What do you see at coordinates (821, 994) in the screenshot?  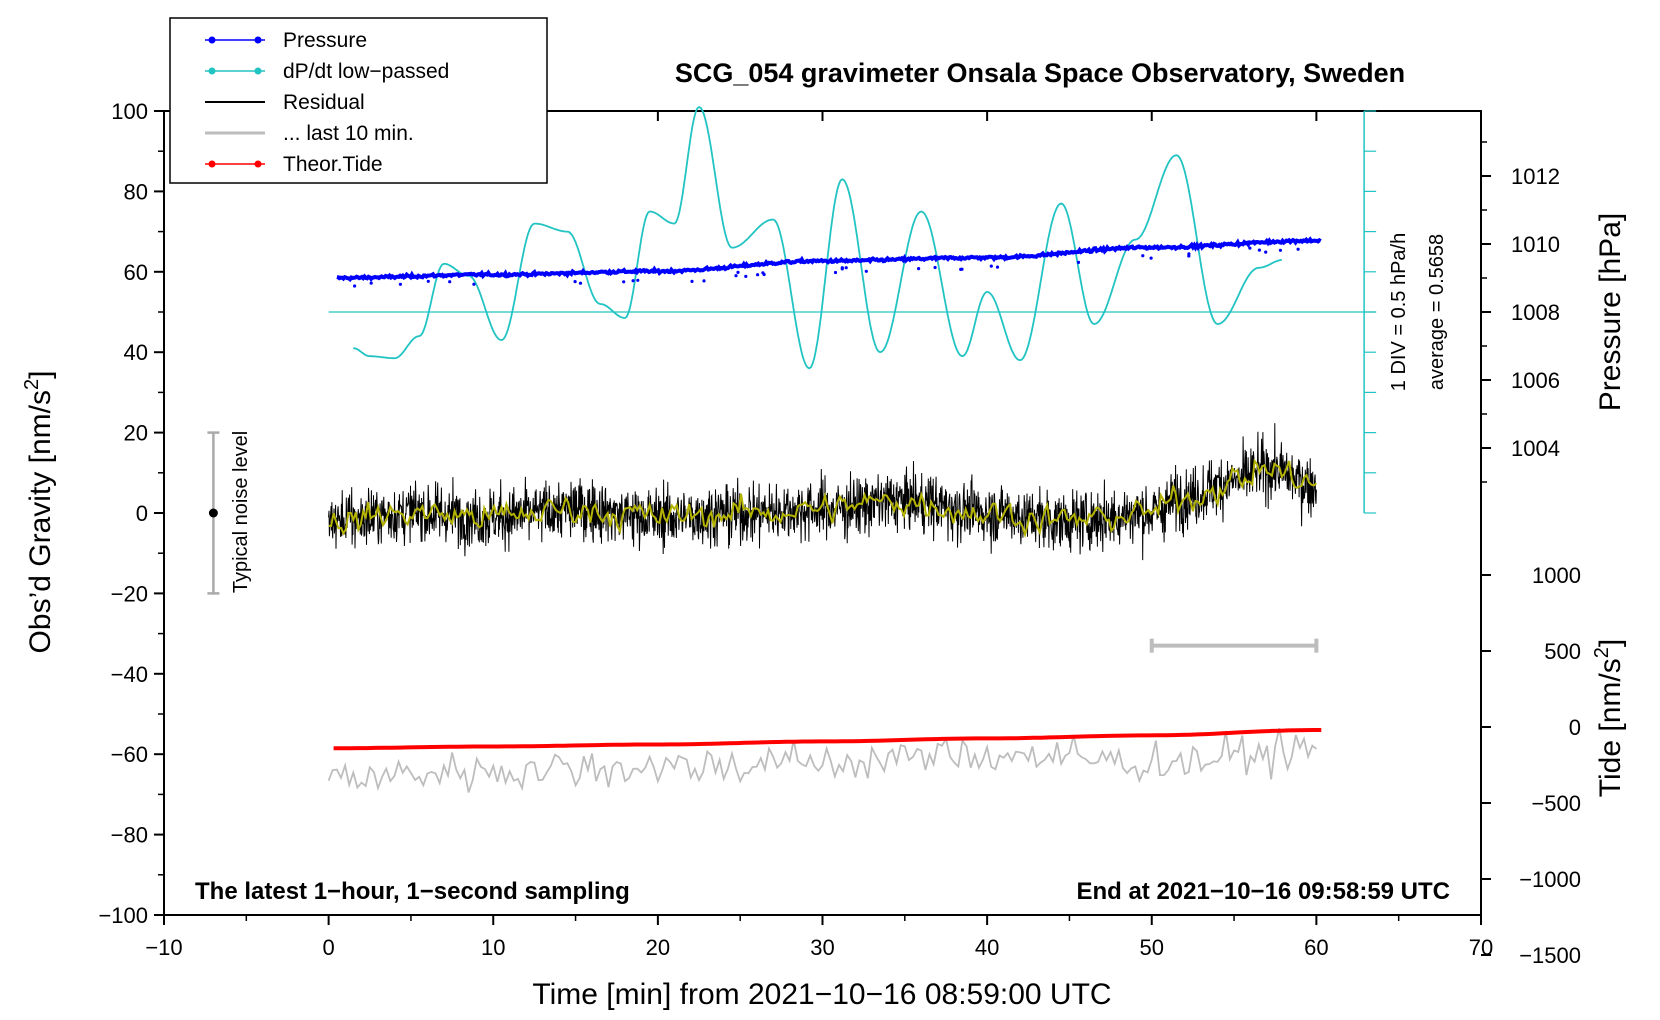 I see `x-axis-label: Time [min] from 2021−10−16 08:59:00 UTC` at bounding box center [821, 994].